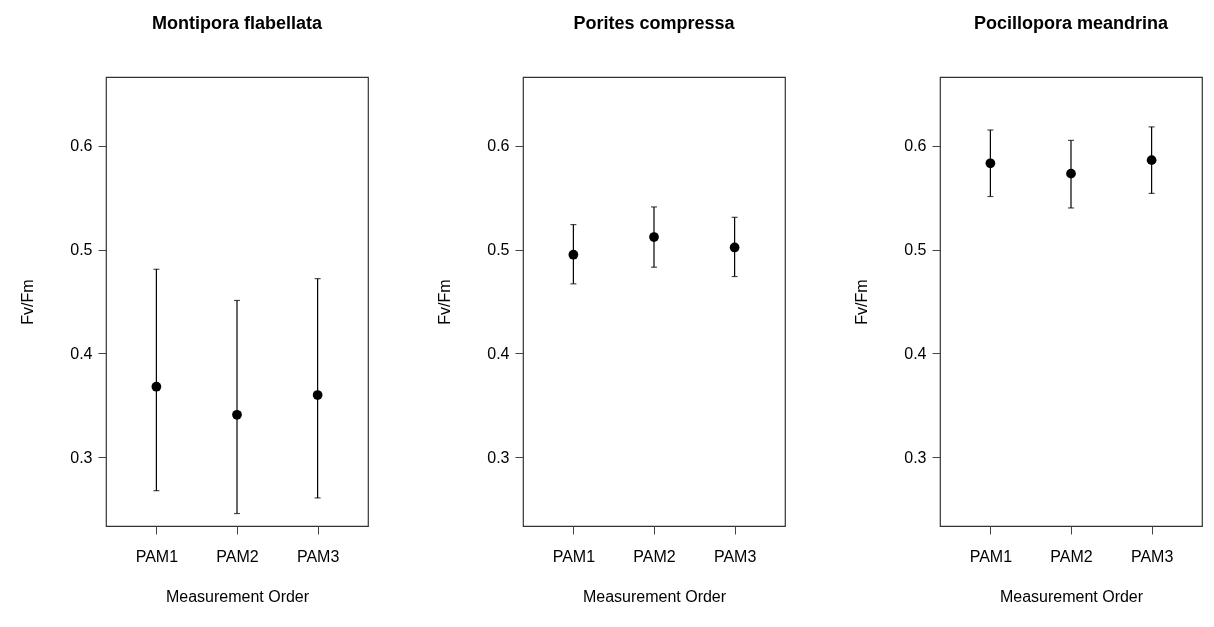 The image size is (1214, 627). I want to click on chart-title: Pocillopora meandrina, so click(1071, 23).